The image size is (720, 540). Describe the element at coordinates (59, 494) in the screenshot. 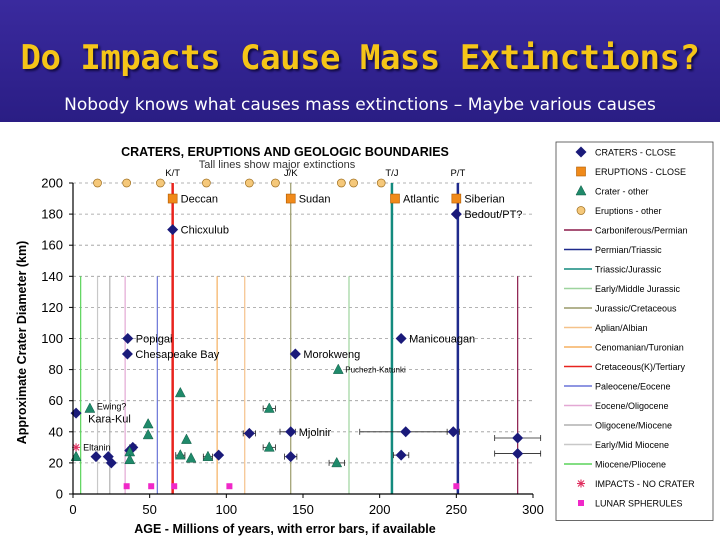

I see `y-tick-label: 0` at that location.